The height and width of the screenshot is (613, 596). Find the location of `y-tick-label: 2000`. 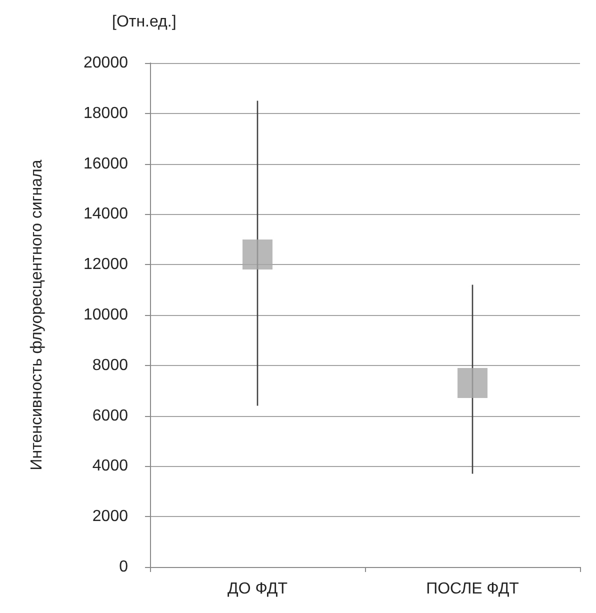

y-tick-label: 2000 is located at coordinates (110, 517).